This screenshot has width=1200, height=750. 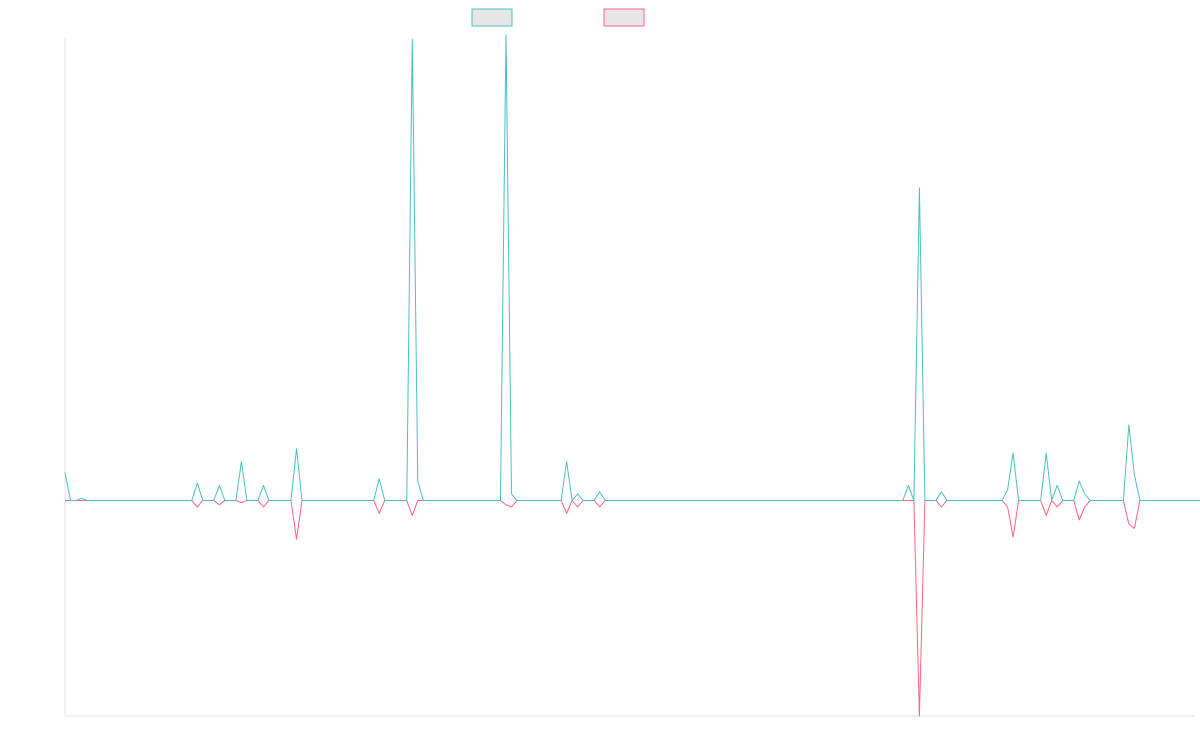 I want to click on legend, so click(x=558, y=17).